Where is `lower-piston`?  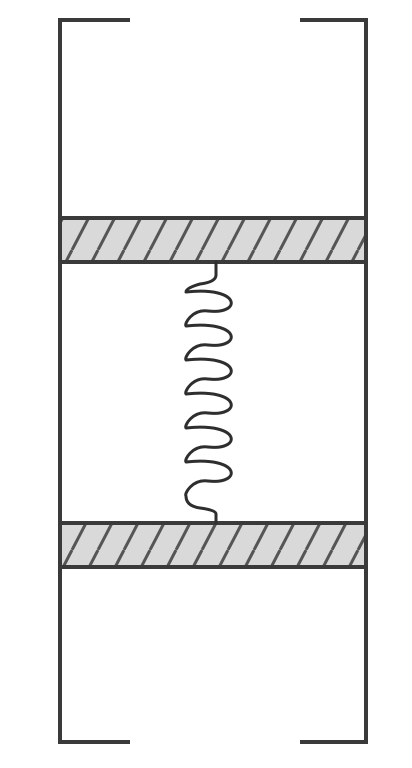 lower-piston is located at coordinates (213, 545).